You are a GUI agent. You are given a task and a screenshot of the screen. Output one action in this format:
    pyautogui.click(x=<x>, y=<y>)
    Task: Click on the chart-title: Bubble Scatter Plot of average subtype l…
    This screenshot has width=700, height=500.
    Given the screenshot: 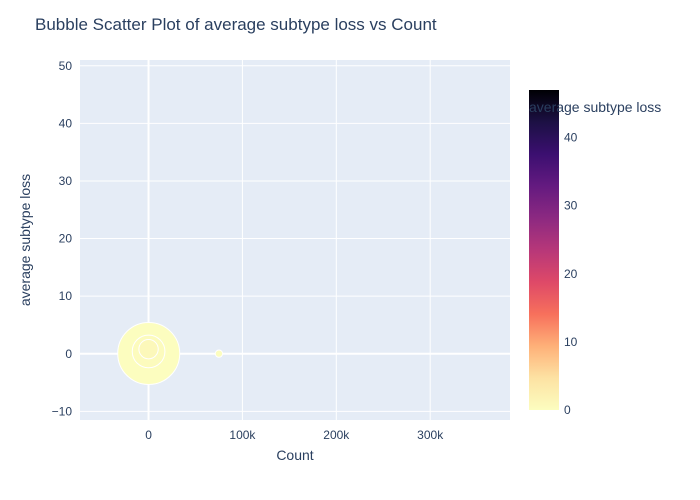 What is the action you would take?
    pyautogui.click(x=236, y=24)
    